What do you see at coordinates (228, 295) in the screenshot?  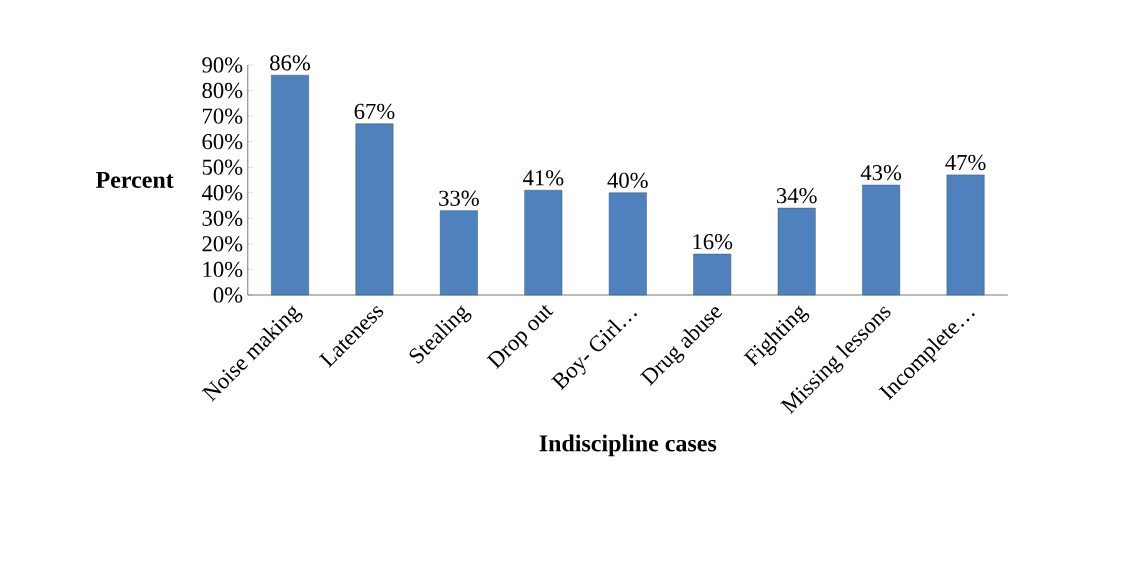 I see `y-tick-label: 0%` at bounding box center [228, 295].